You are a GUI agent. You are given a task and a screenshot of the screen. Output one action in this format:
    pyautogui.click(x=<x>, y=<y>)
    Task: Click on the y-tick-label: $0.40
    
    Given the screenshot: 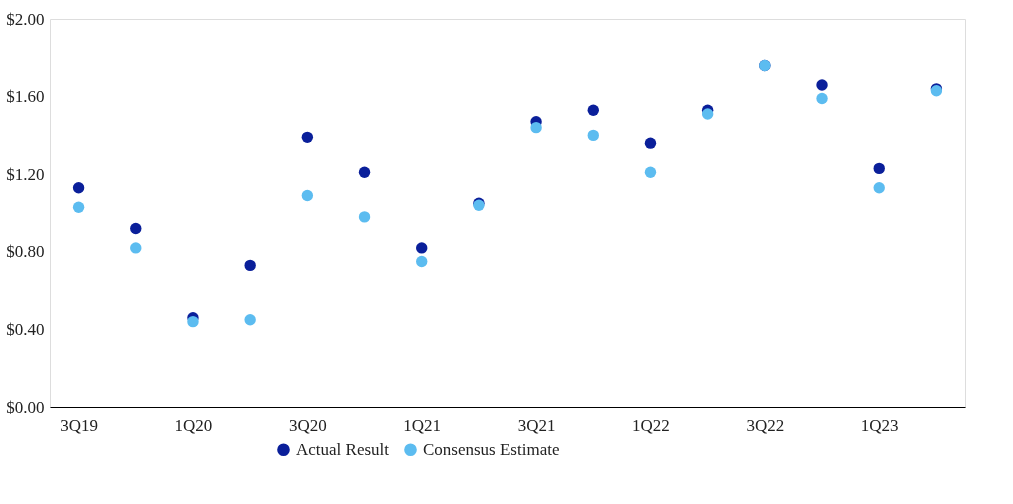 What is the action you would take?
    pyautogui.click(x=25, y=329)
    